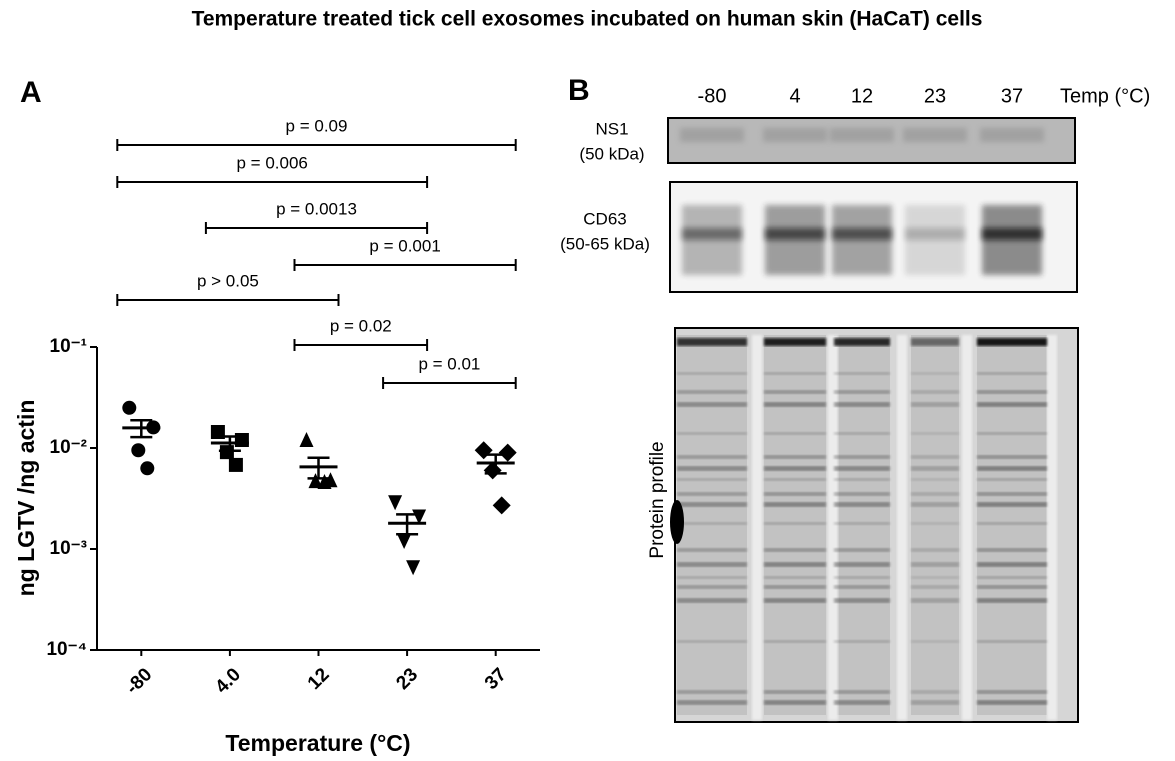 The height and width of the screenshot is (761, 1175). I want to click on p-value-label: p > 0.05, so click(228, 280).